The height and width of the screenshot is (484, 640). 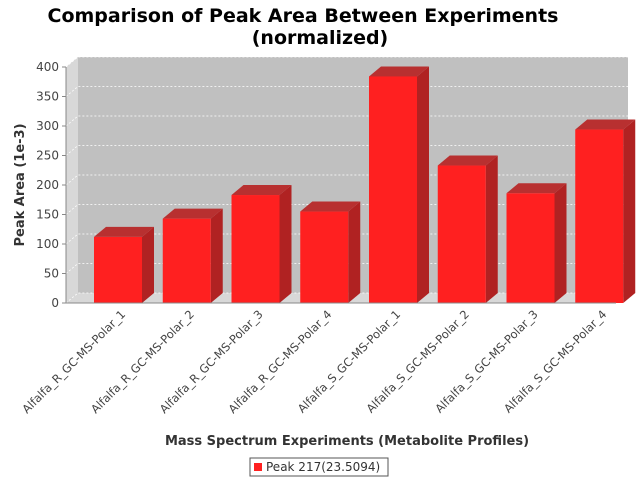 I want to click on y-tick-label: 200, so click(x=47, y=185).